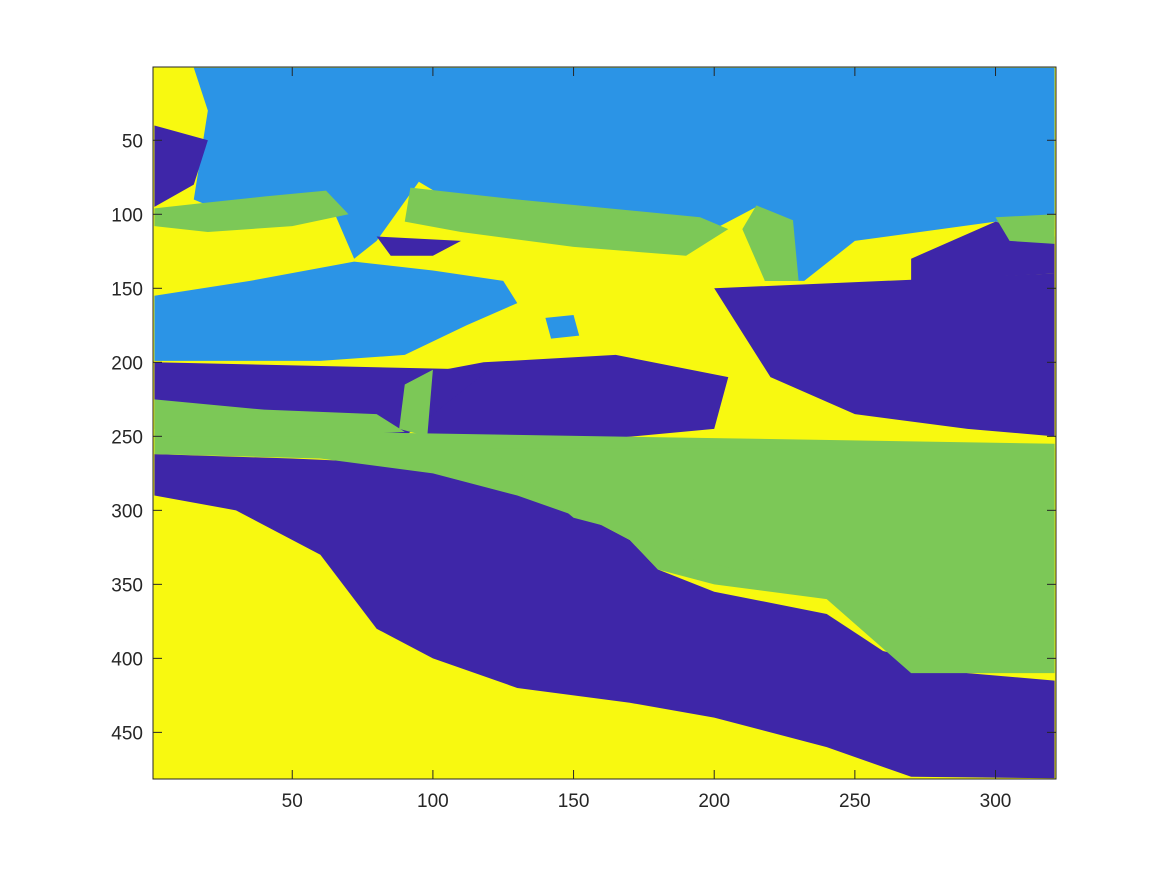  What do you see at coordinates (127, 733) in the screenshot?
I see `y-tick-label: 450` at bounding box center [127, 733].